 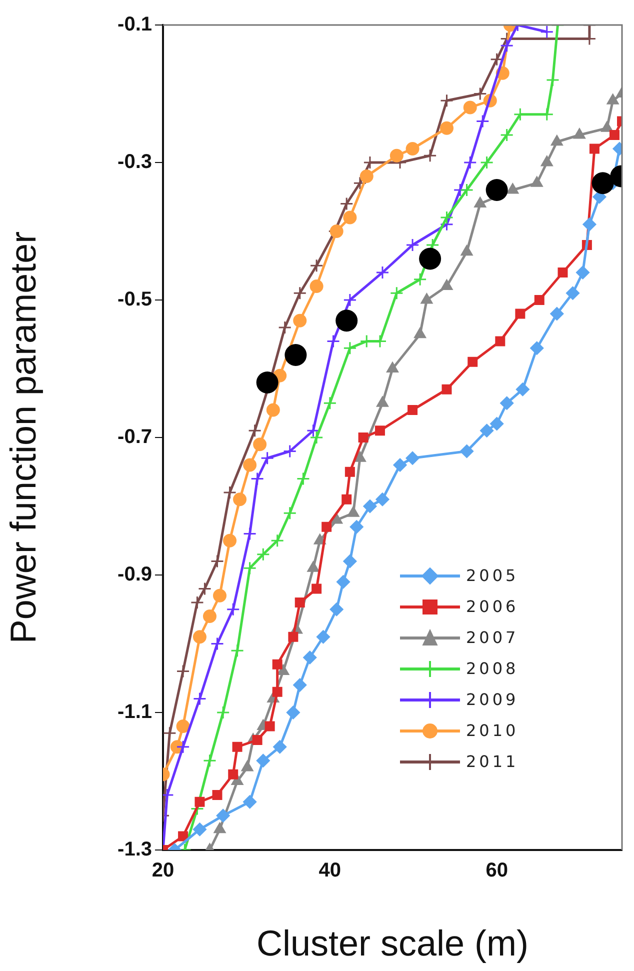 I want to click on x-tick-label: 40, so click(x=330, y=871).